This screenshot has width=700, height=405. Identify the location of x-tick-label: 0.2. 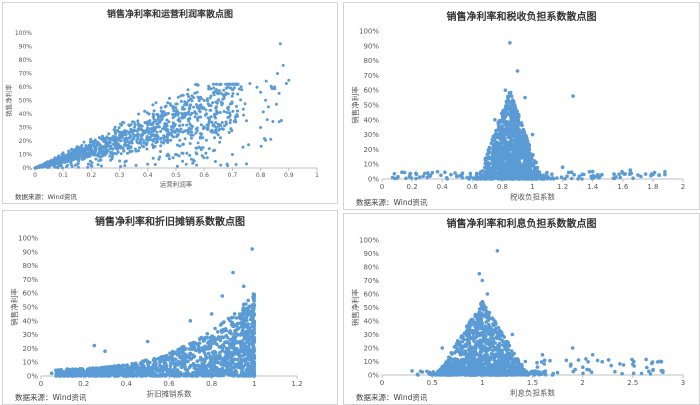
(412, 187).